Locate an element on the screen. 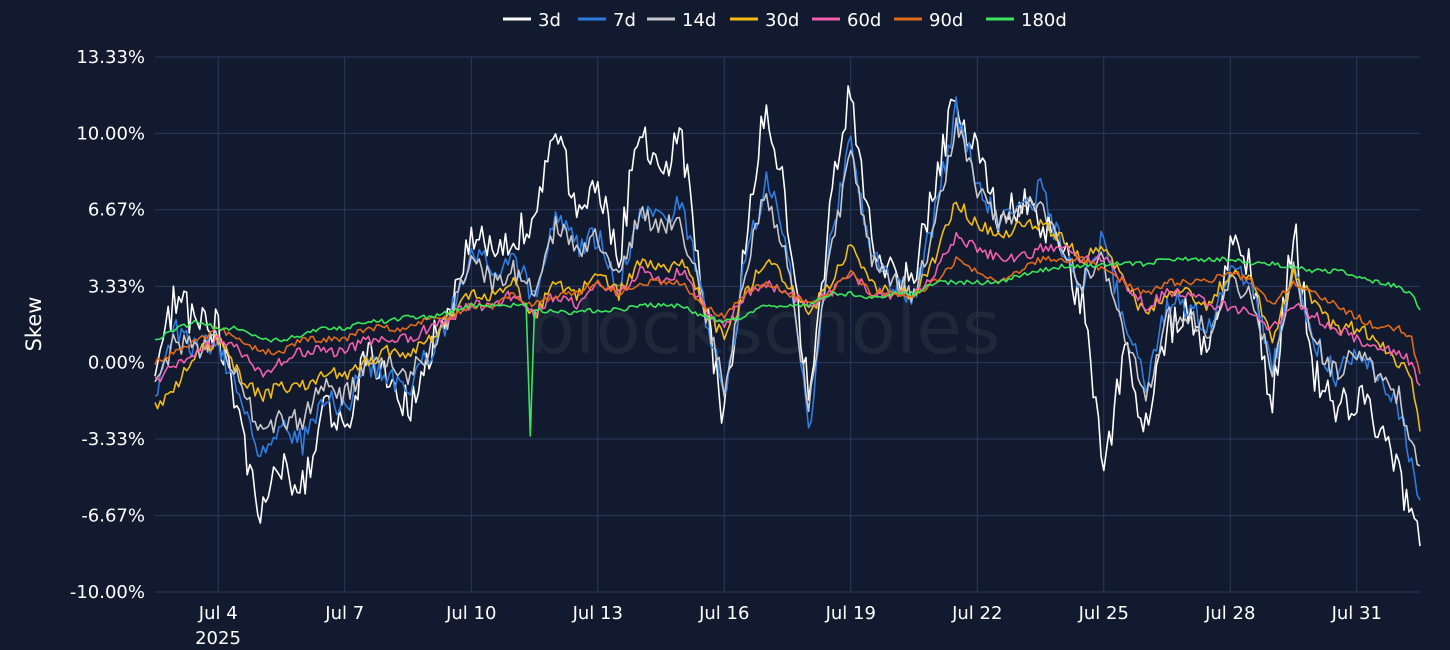  legend-label: 90d is located at coordinates (946, 20).